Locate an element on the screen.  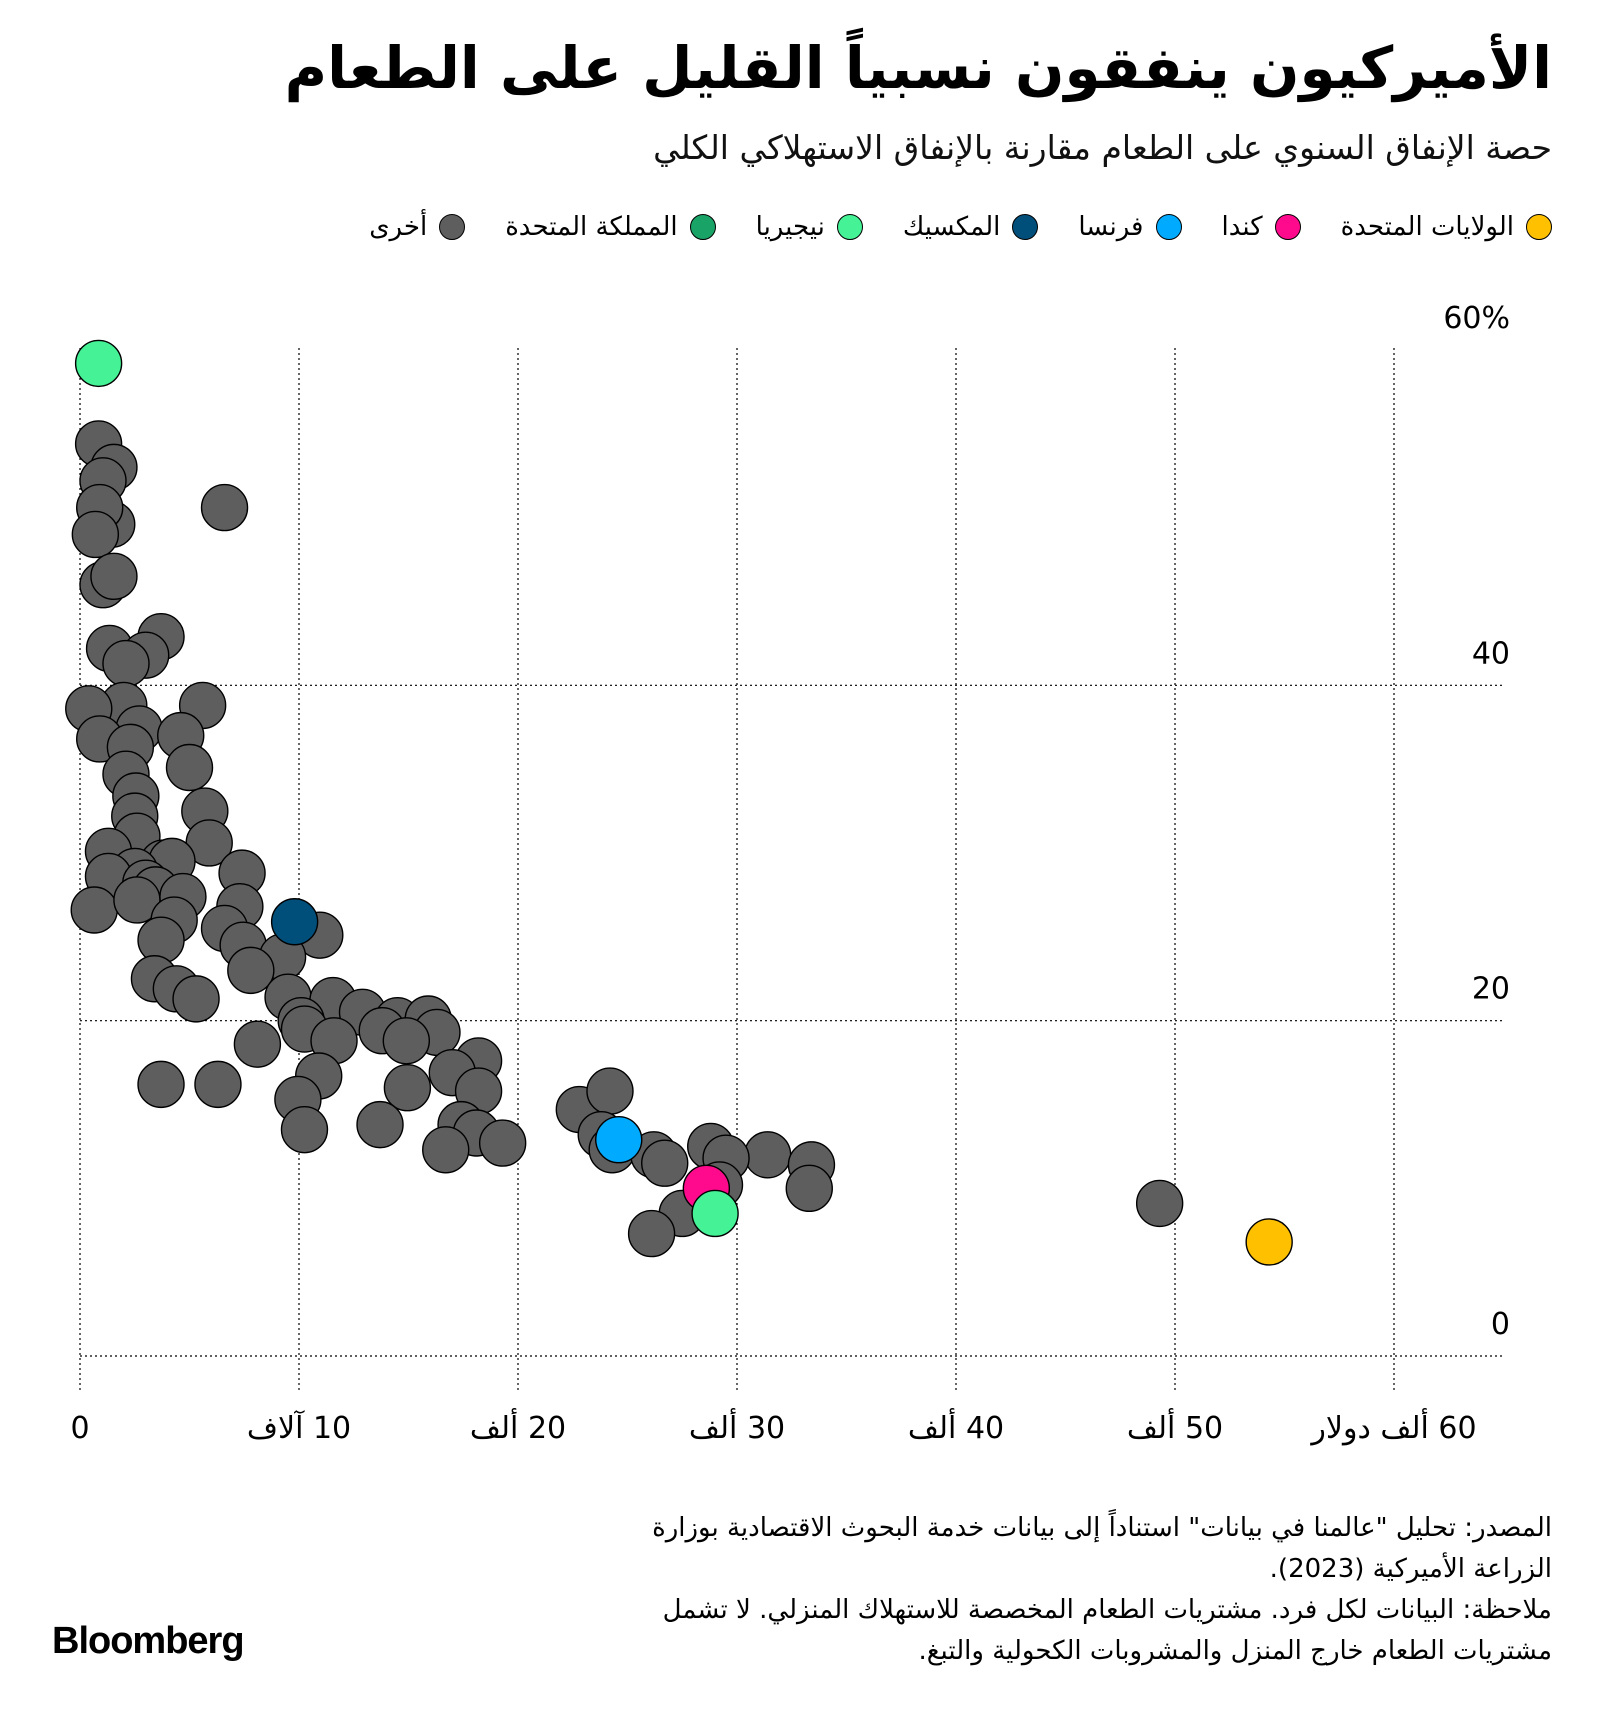
legend-item-nigeria: نيجيريا is located at coordinates (809, 227).